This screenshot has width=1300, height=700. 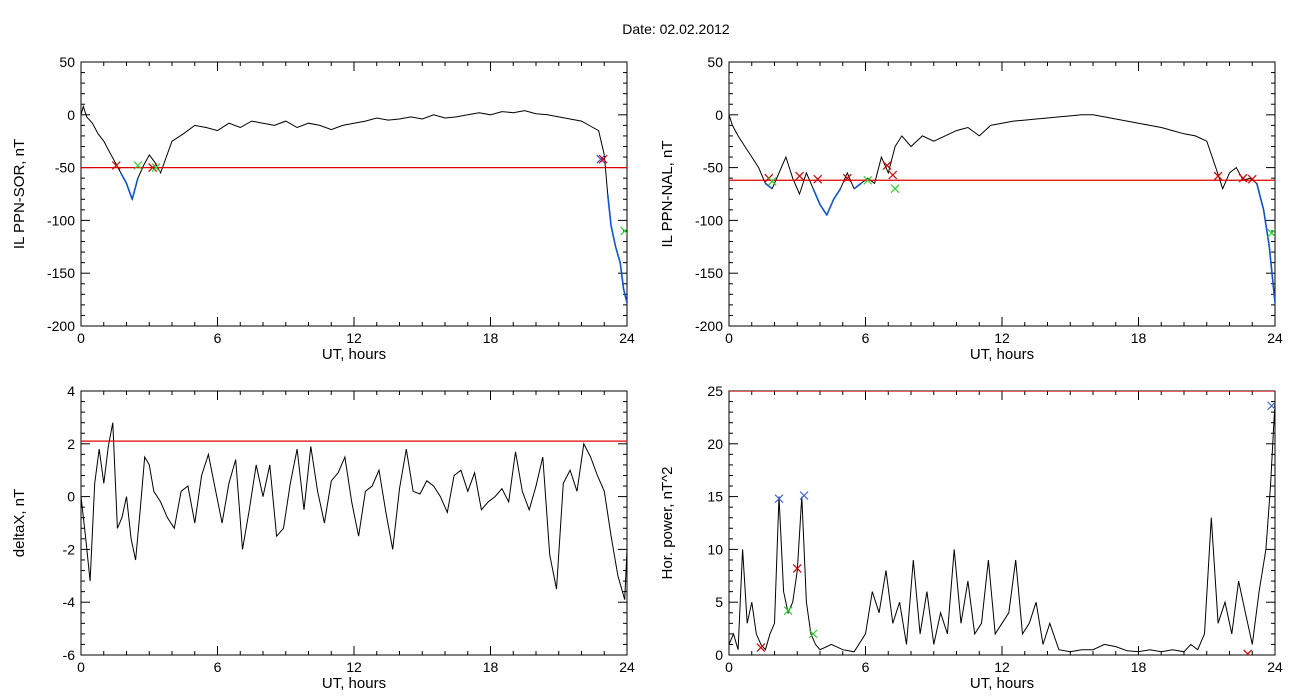 I want to click on y-axis-label: IL PPN-SOR, nT, so click(x=19, y=194).